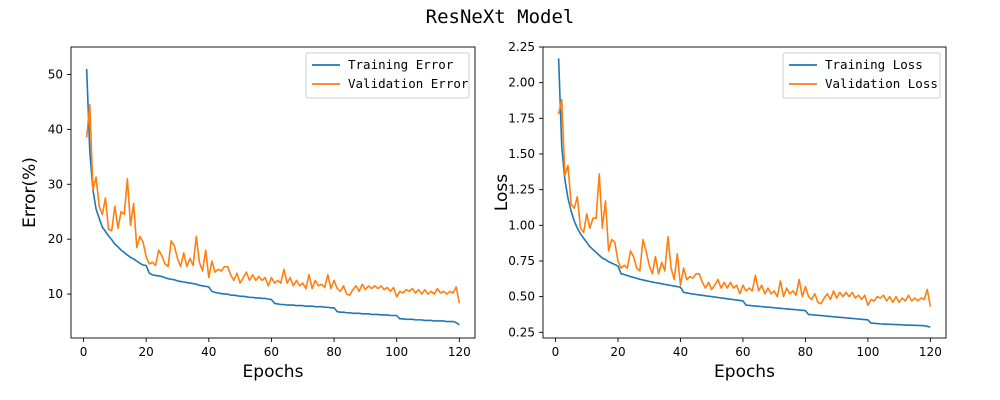  I want to click on loss-legend-box, so click(861, 75).